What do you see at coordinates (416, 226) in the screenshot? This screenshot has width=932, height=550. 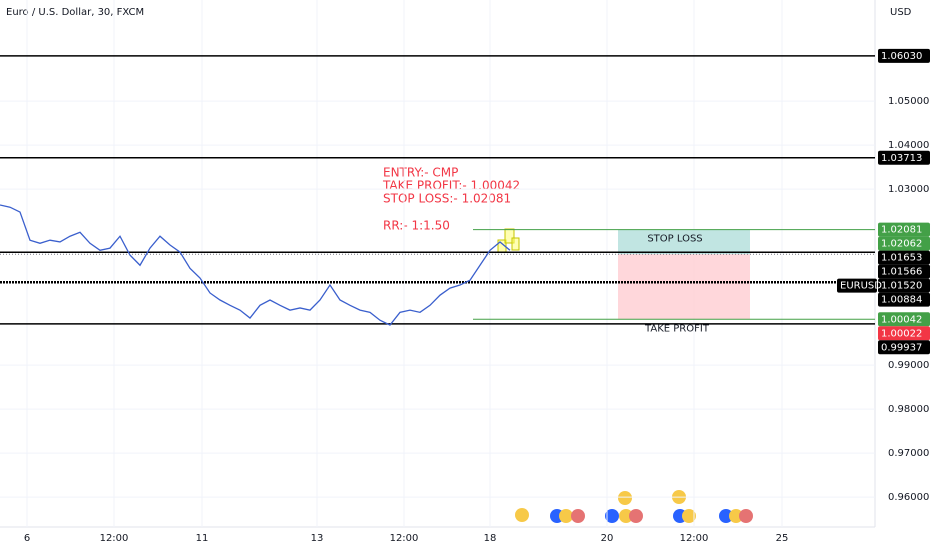 I see `annotation: RR:- 1:1.50` at bounding box center [416, 226].